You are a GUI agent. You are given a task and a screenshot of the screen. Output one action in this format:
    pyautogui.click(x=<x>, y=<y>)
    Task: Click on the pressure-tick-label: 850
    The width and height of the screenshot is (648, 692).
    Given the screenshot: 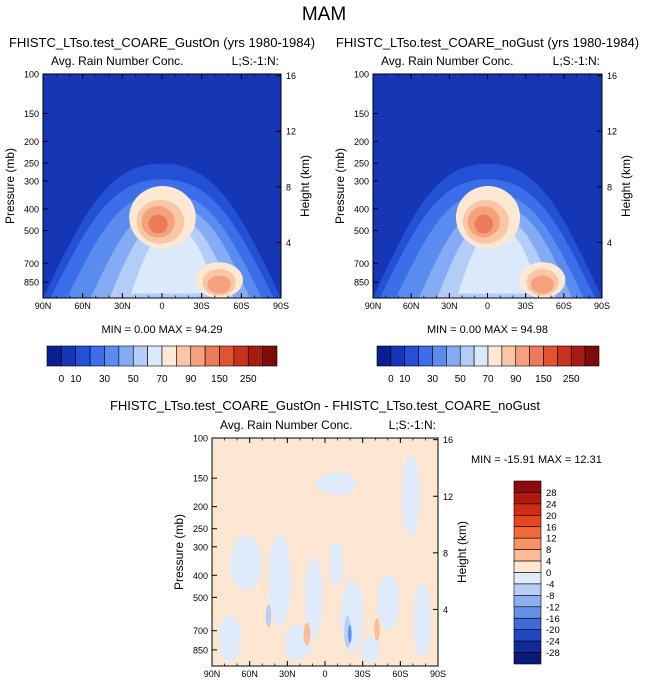 What is the action you would take?
    pyautogui.click(x=31, y=283)
    